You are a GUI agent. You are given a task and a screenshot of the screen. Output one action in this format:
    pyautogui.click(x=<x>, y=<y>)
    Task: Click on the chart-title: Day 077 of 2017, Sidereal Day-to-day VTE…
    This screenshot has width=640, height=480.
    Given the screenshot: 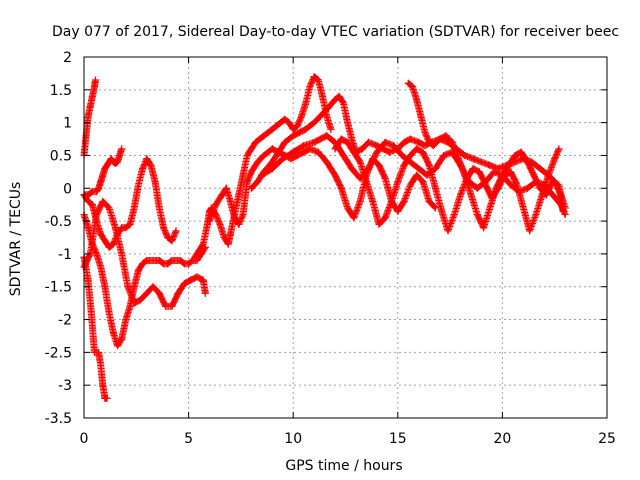 What is the action you would take?
    pyautogui.click(x=335, y=32)
    